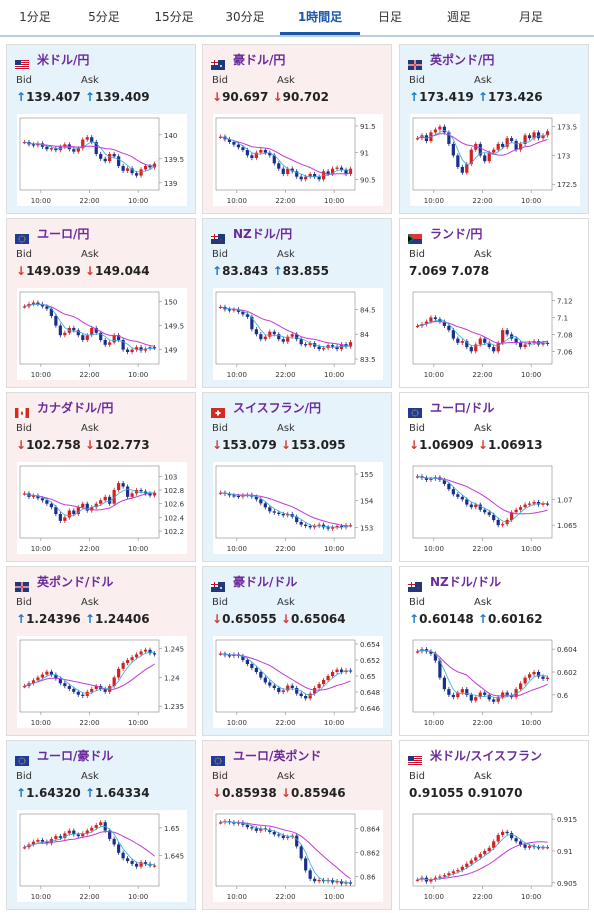 This screenshot has height=913, width=594. I want to click on tab-0: 1分足, so click(35, 17).